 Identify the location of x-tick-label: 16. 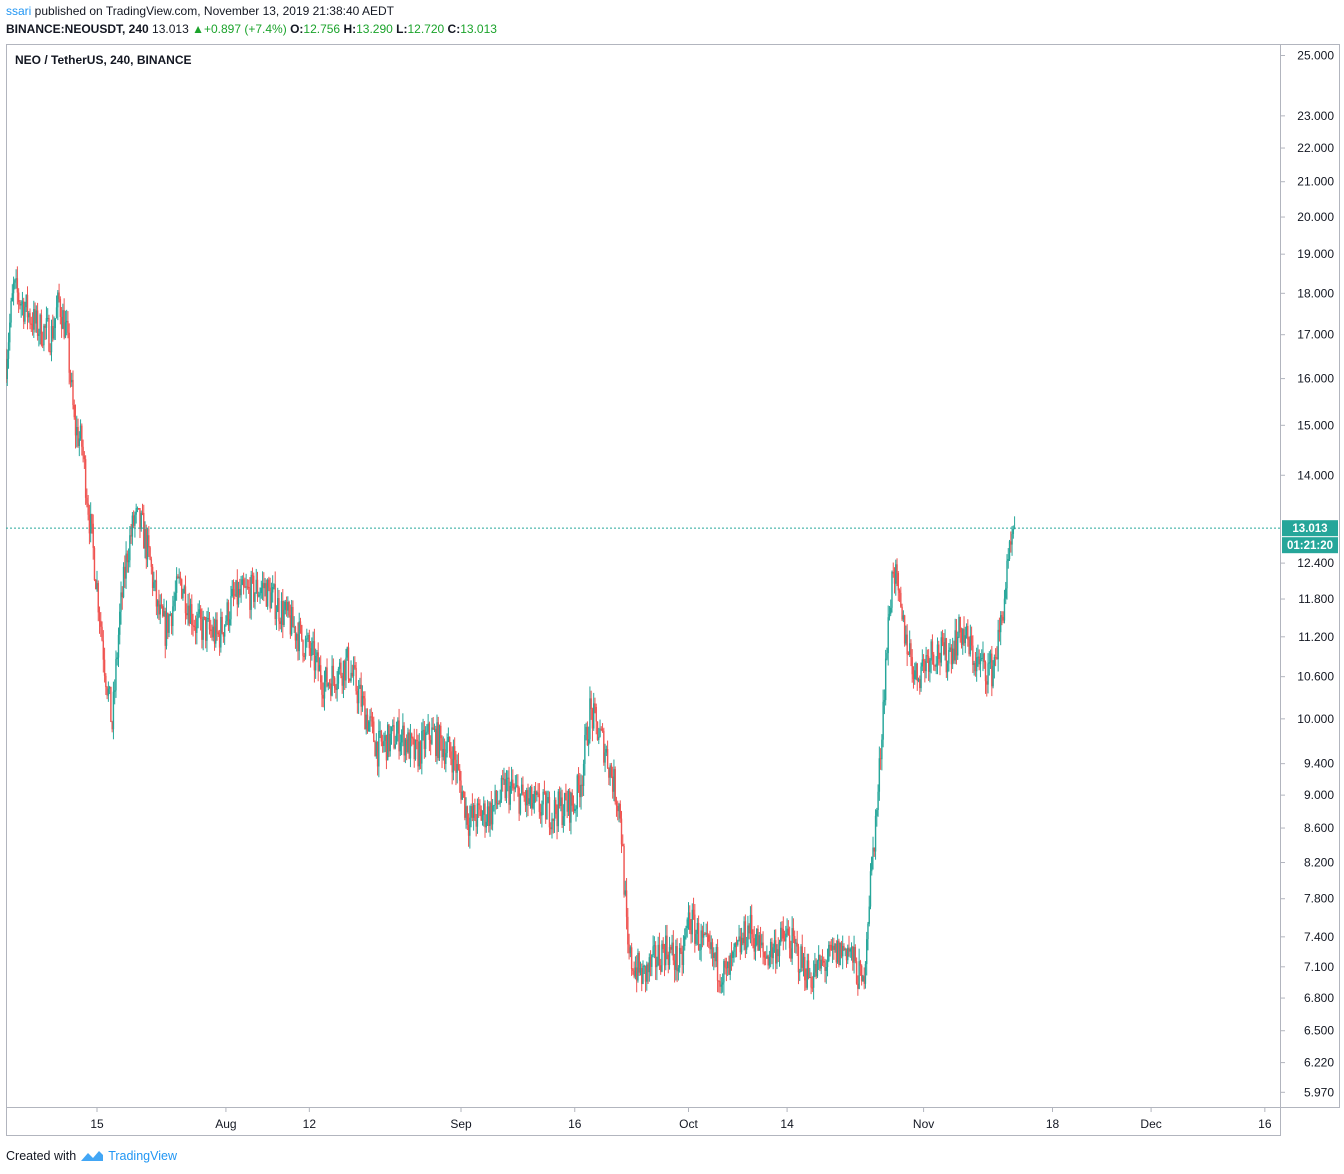
(1265, 1124).